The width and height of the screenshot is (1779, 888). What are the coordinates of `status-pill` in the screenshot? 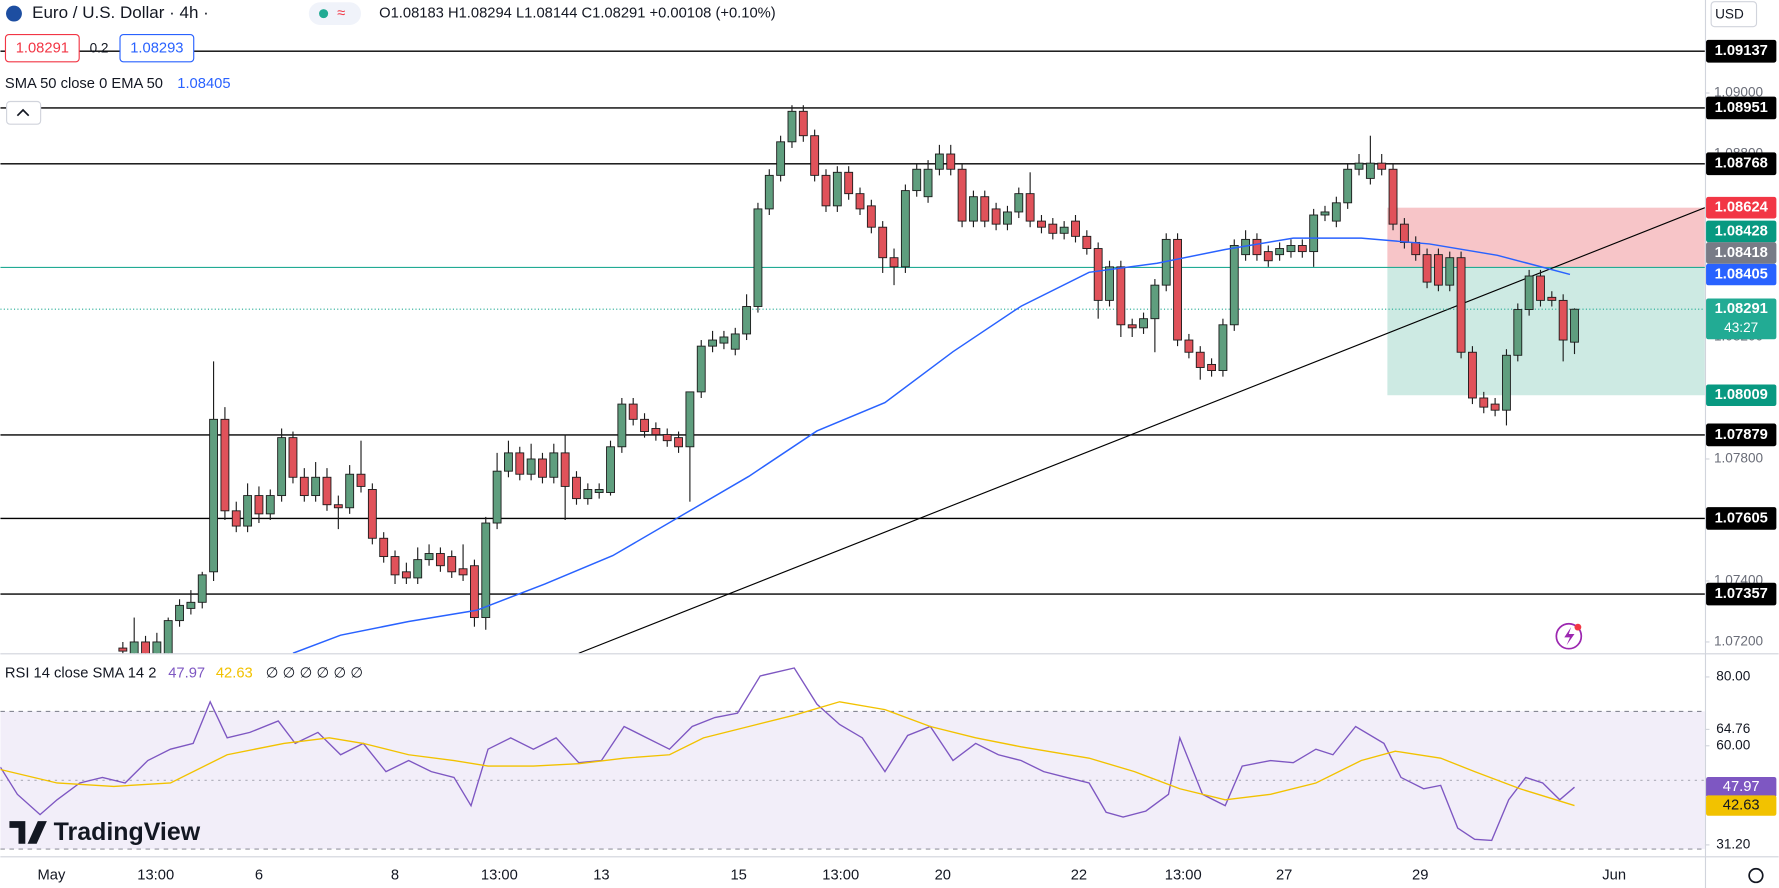 It's located at (335, 13).